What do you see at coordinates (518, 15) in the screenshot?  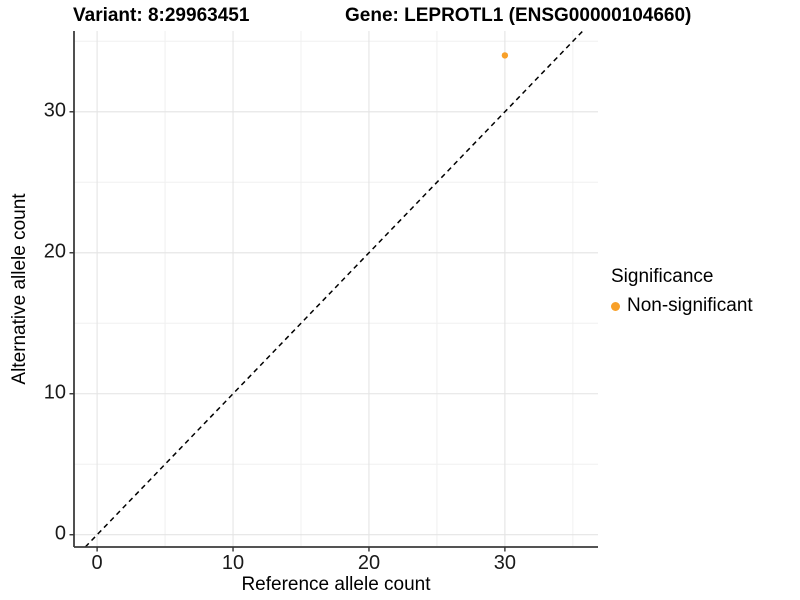 I see `gene-title: Gene: LEPROTL1 (ENSG00000104660)` at bounding box center [518, 15].